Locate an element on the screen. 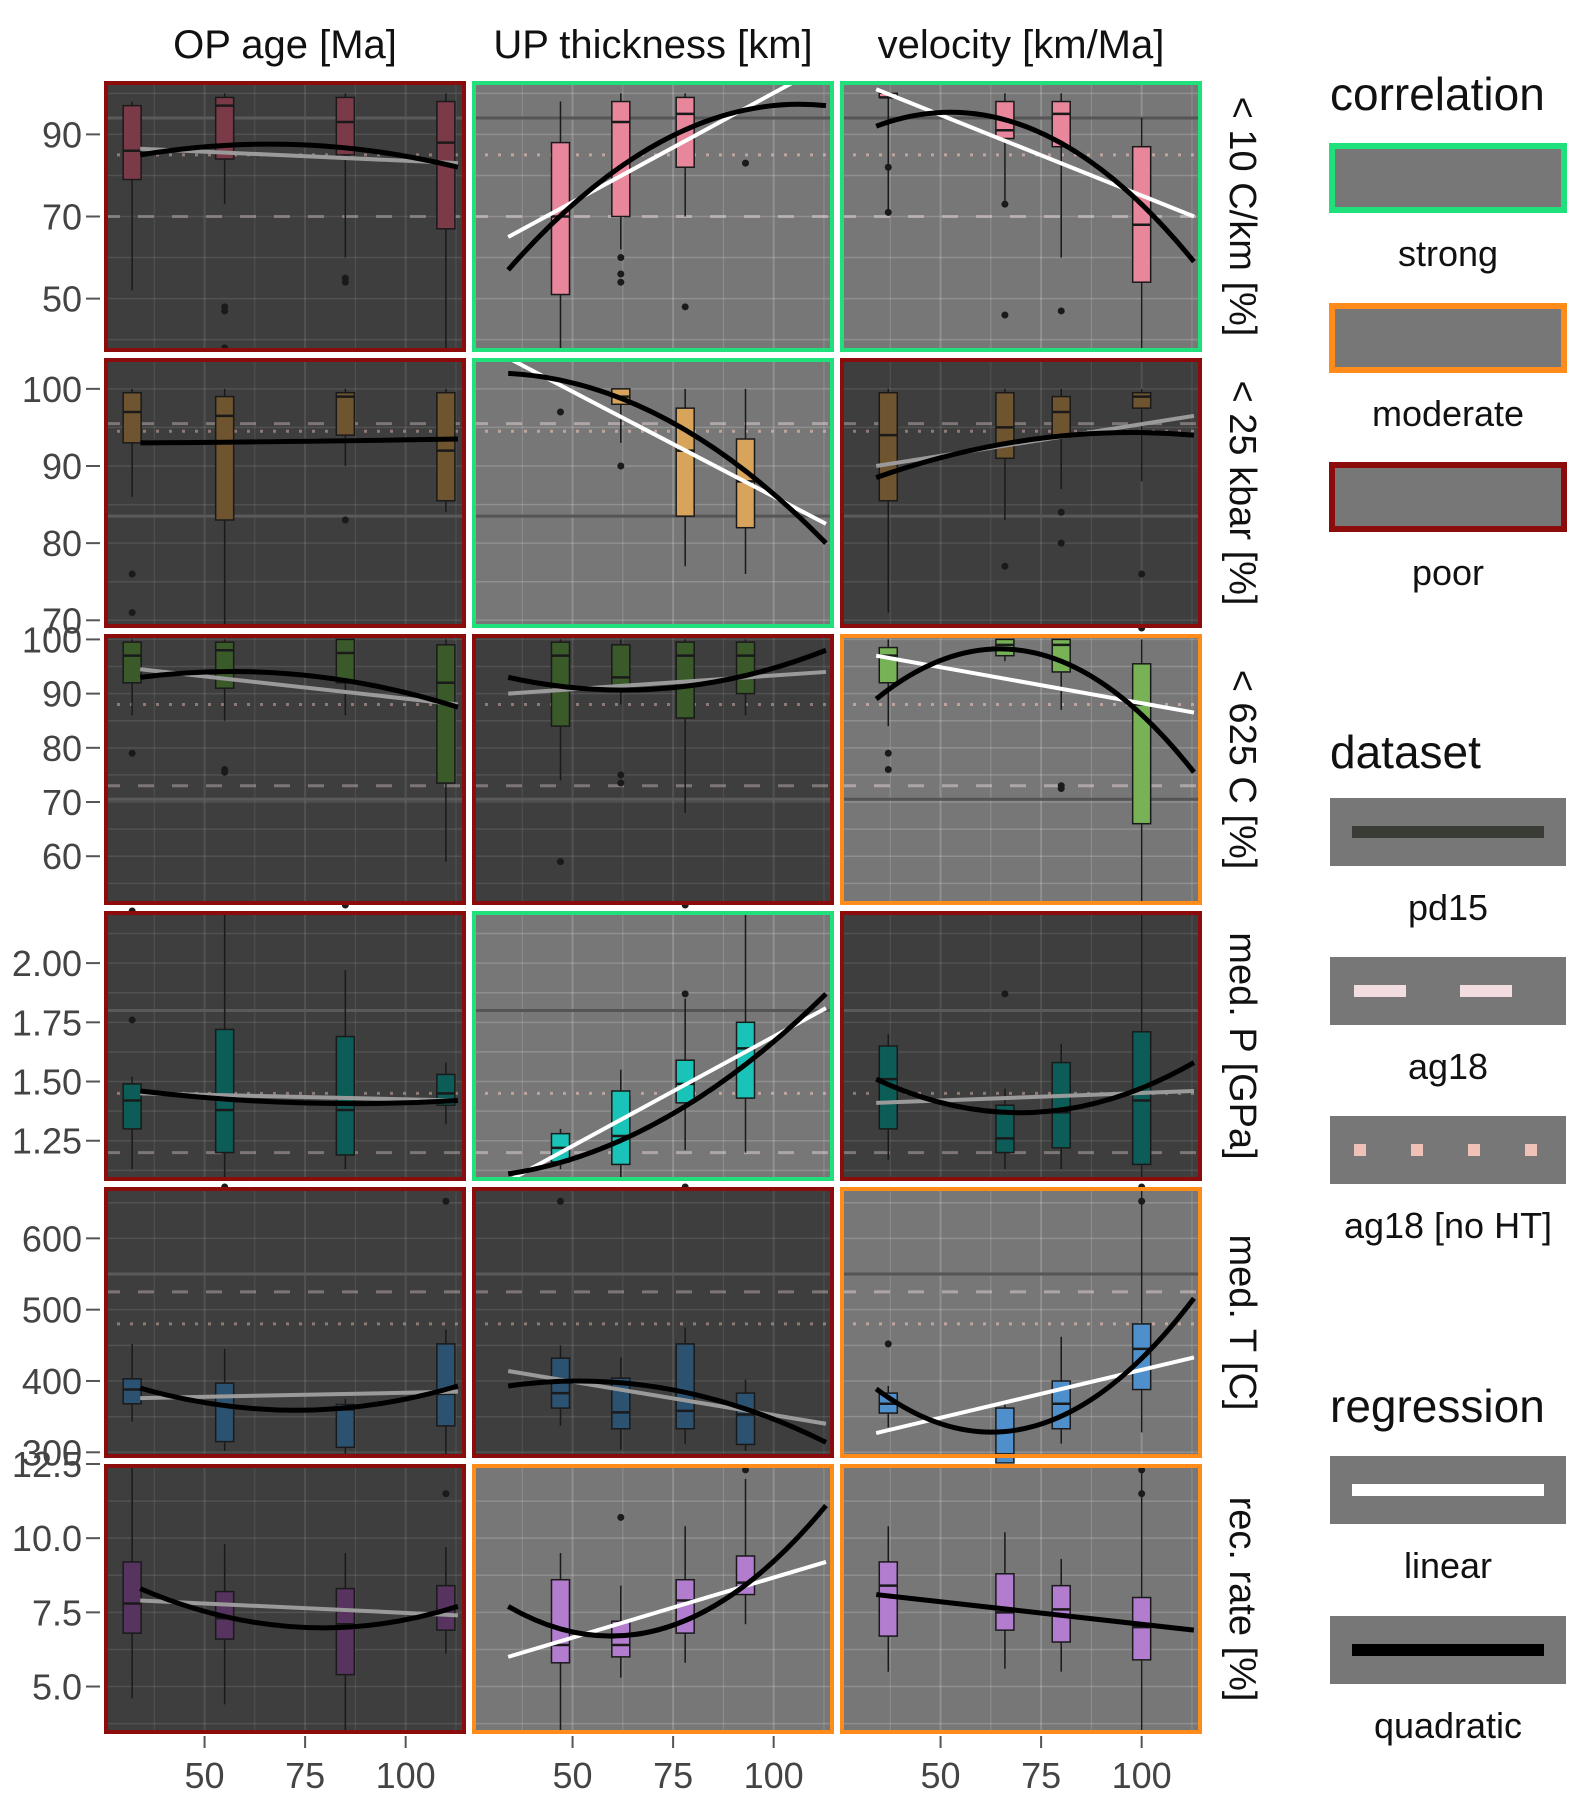 The image size is (1575, 1800). x-tick-label: 50 is located at coordinates (573, 1775).